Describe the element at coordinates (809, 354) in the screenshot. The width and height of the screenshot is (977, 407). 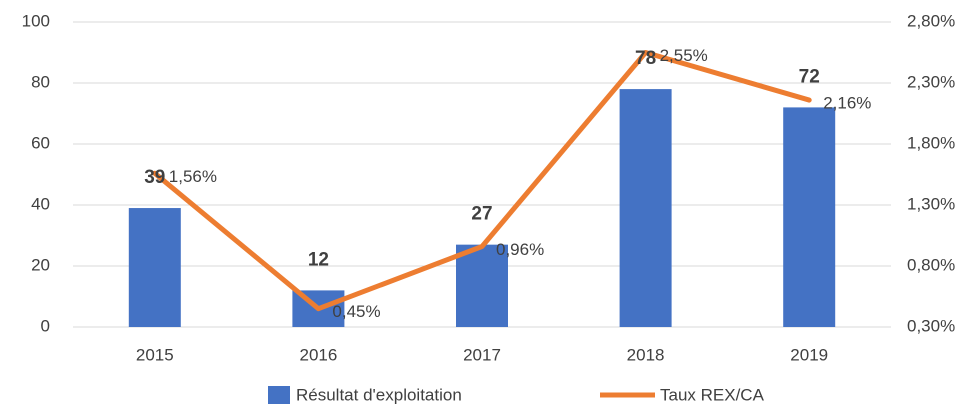
I see `x-tick-label: 2019` at that location.